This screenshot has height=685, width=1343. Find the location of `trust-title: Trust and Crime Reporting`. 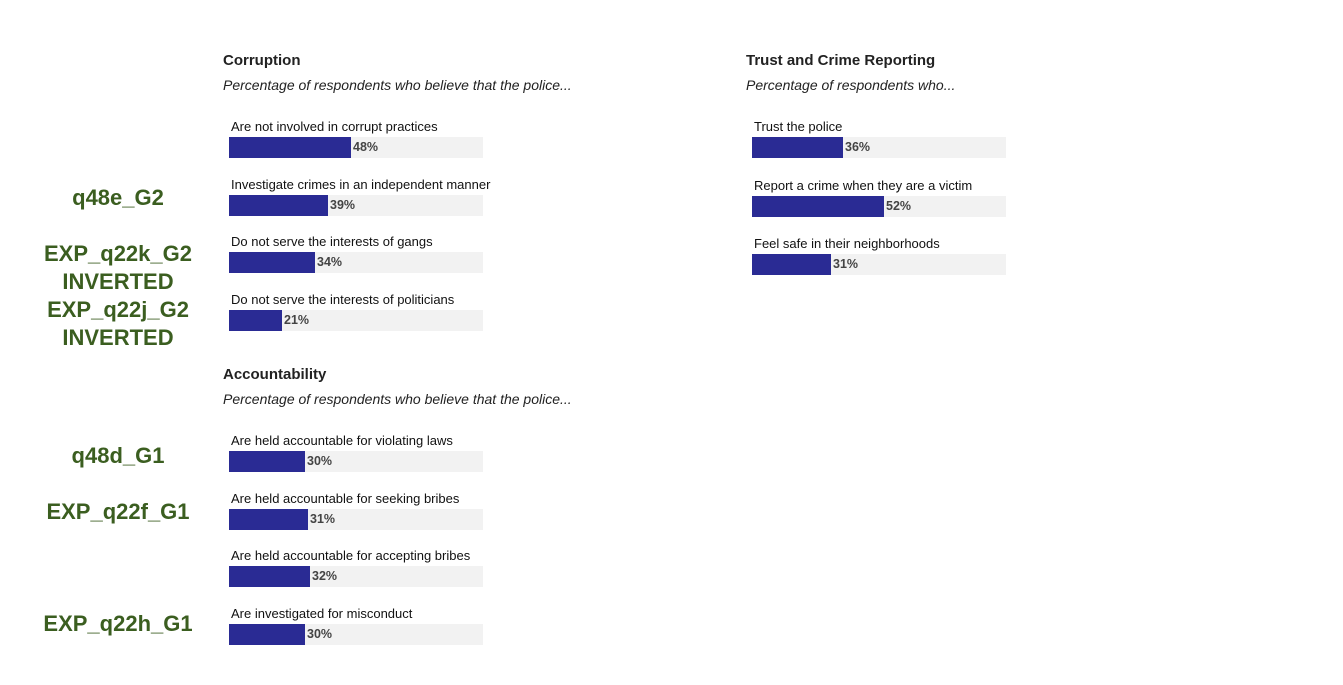

trust-title: Trust and Crime Reporting is located at coordinates (841, 60).